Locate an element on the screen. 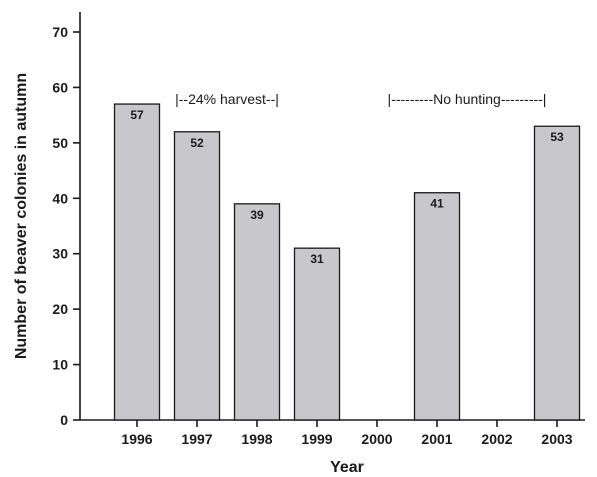 This screenshot has width=597, height=477. x-tick-label: 2002 is located at coordinates (496, 439).